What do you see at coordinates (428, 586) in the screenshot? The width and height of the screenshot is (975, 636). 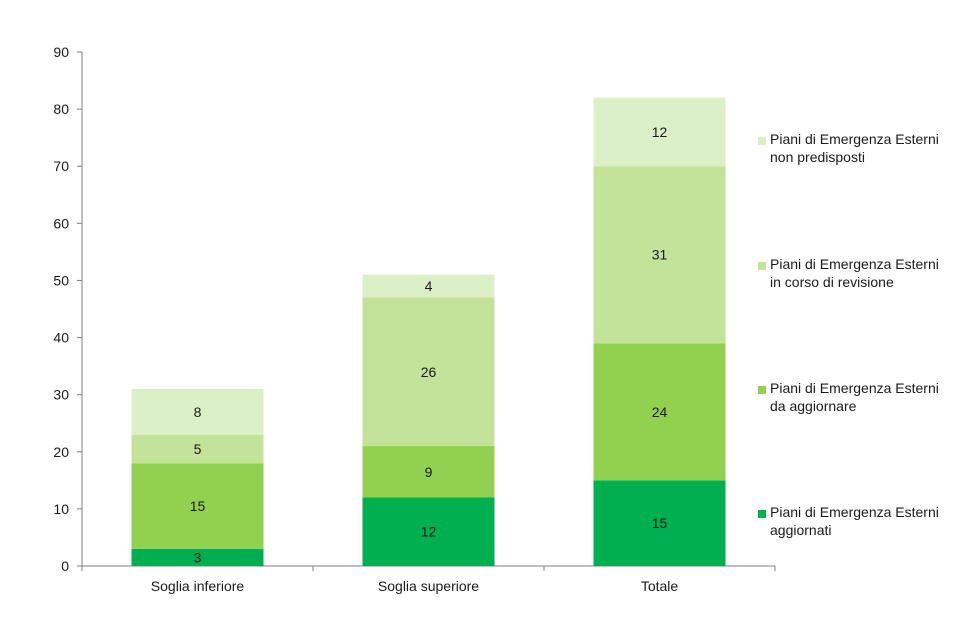 I see `x-tick-label: Soglia superiore` at bounding box center [428, 586].